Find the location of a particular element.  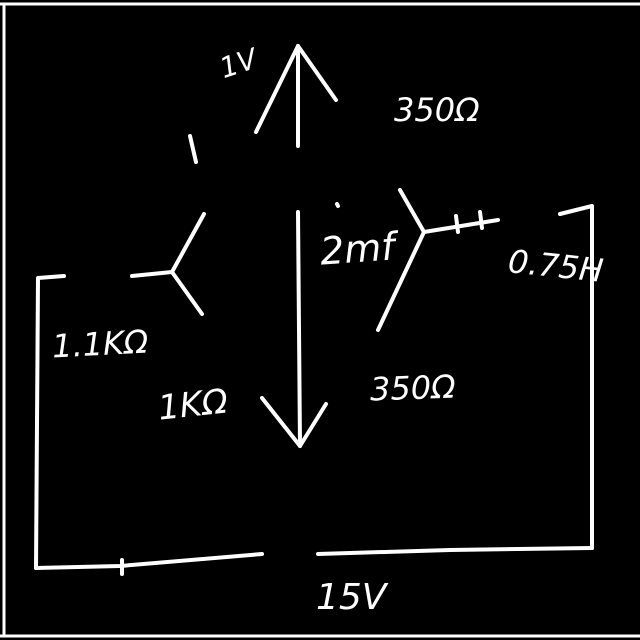

label-350-ohm-top: 350Ω is located at coordinates (437, 110).